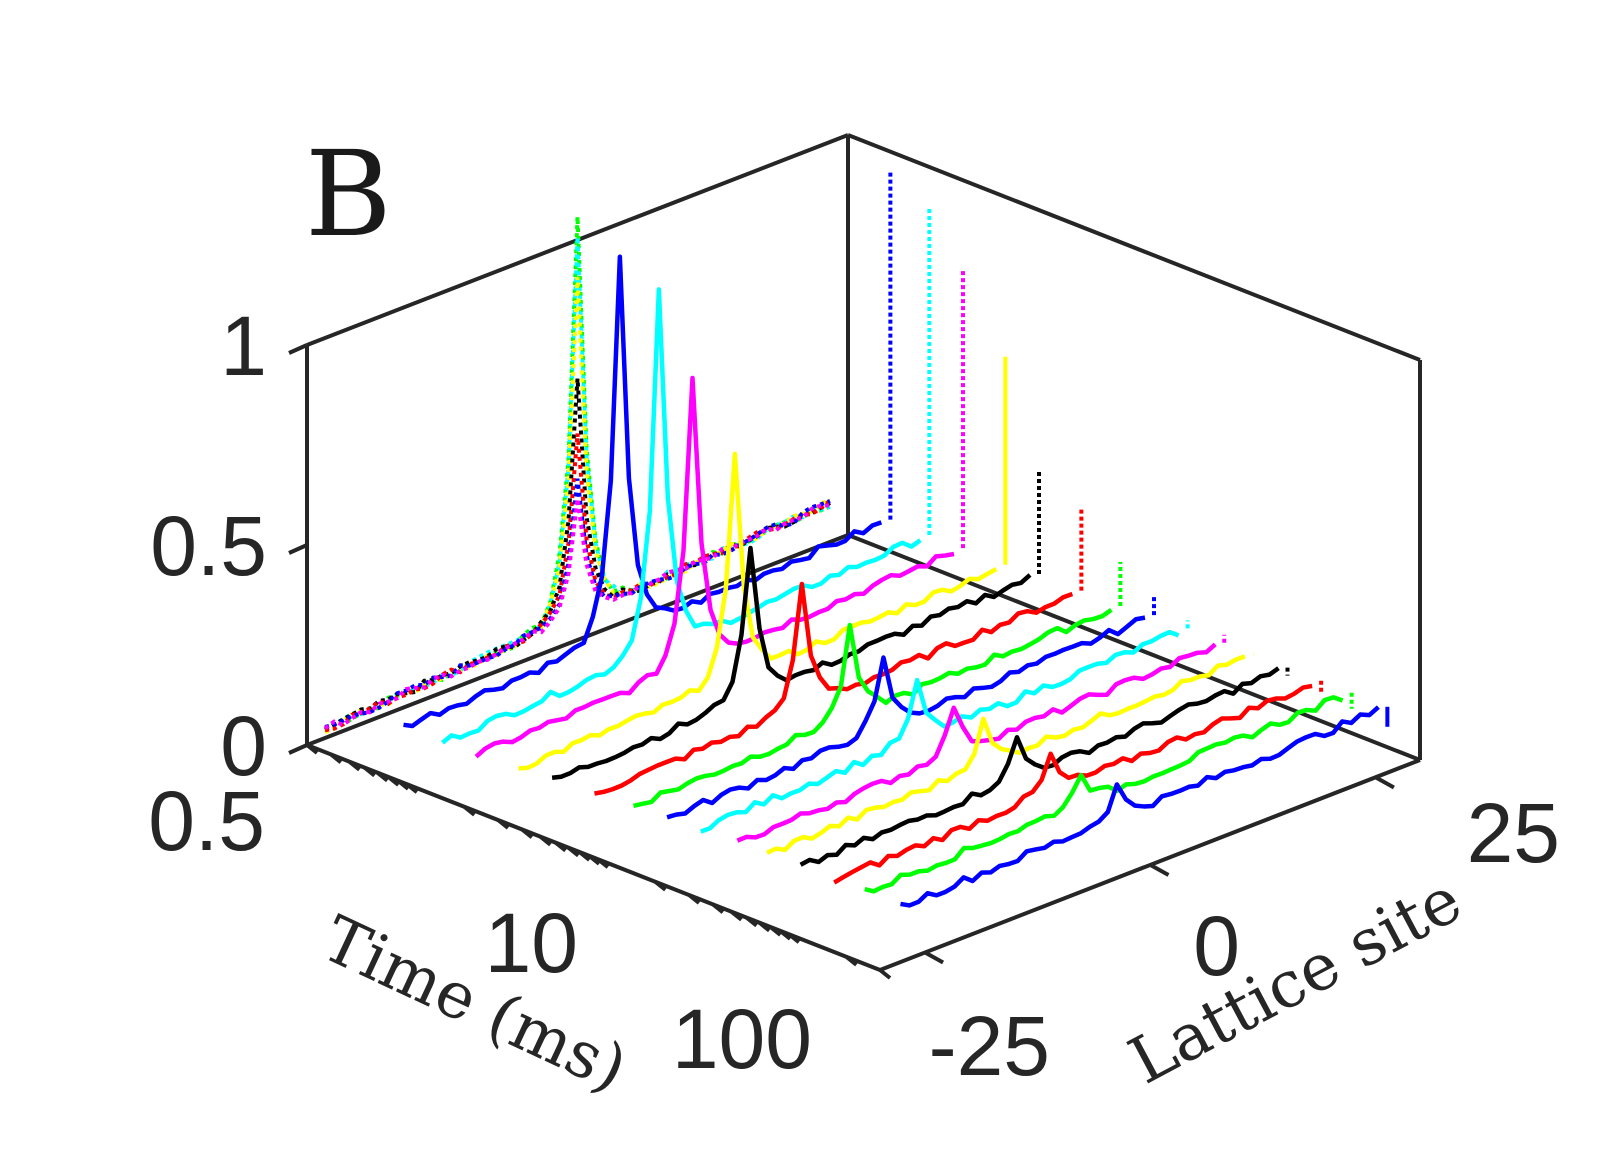  I want to click on time-tick-label: 100, so click(742, 1039).